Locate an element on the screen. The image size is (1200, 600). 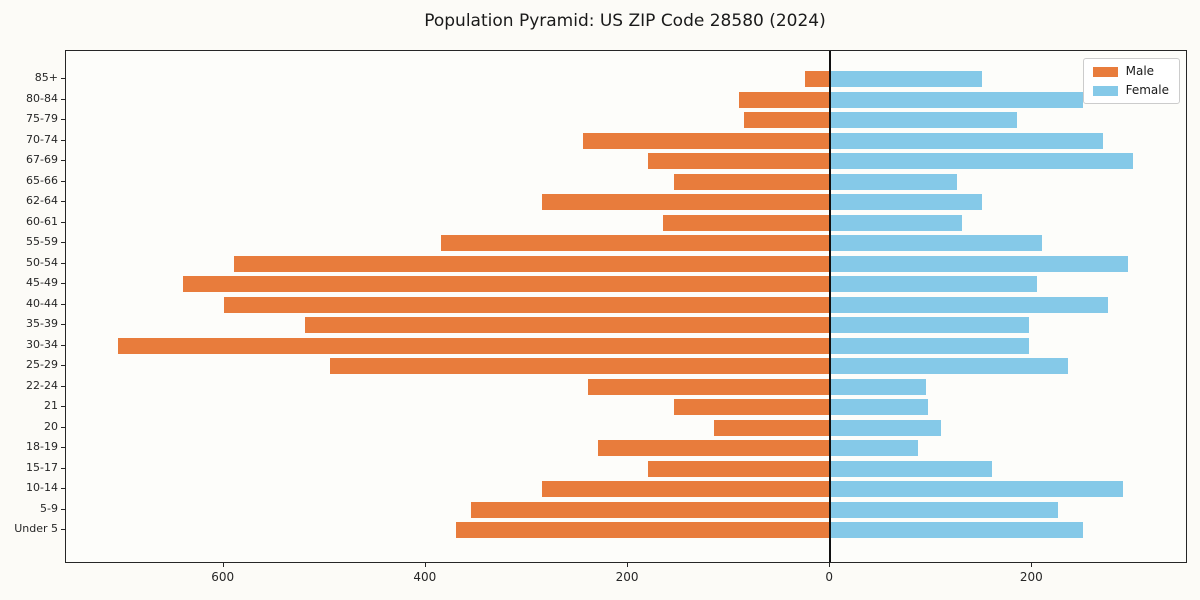
y-tick-label-35-39: 35-39 is located at coordinates (42, 323).